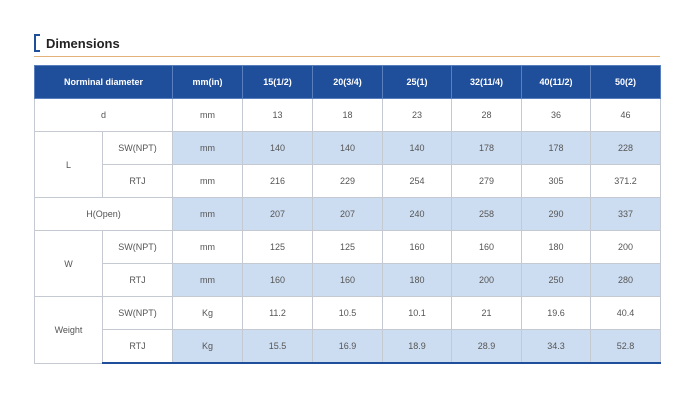  Describe the element at coordinates (556, 214) in the screenshot. I see `cell-value: 290` at that location.